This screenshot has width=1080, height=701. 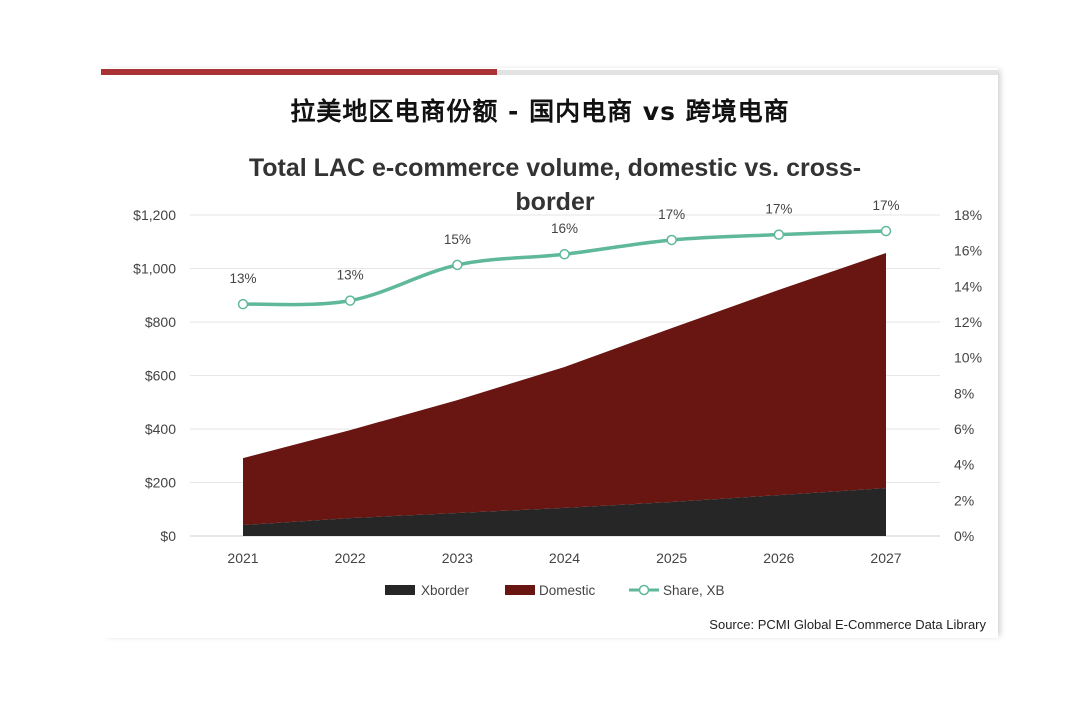 I want to click on legend-label: Share, XB, so click(x=694, y=590).